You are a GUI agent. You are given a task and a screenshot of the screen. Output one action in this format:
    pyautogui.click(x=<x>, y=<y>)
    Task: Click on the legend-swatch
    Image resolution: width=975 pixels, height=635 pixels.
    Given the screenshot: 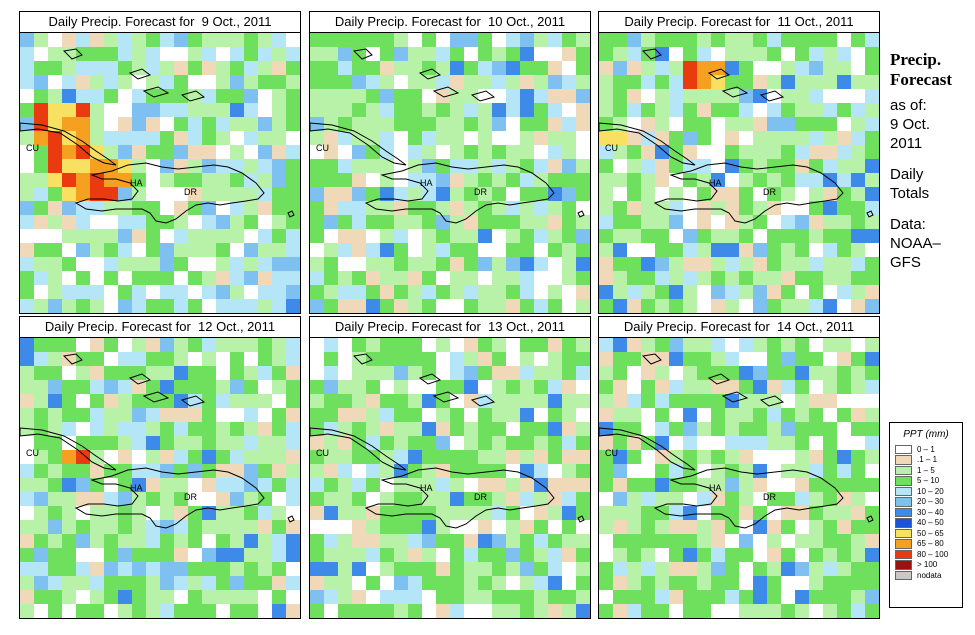 What is the action you would take?
    pyautogui.click(x=903, y=512)
    